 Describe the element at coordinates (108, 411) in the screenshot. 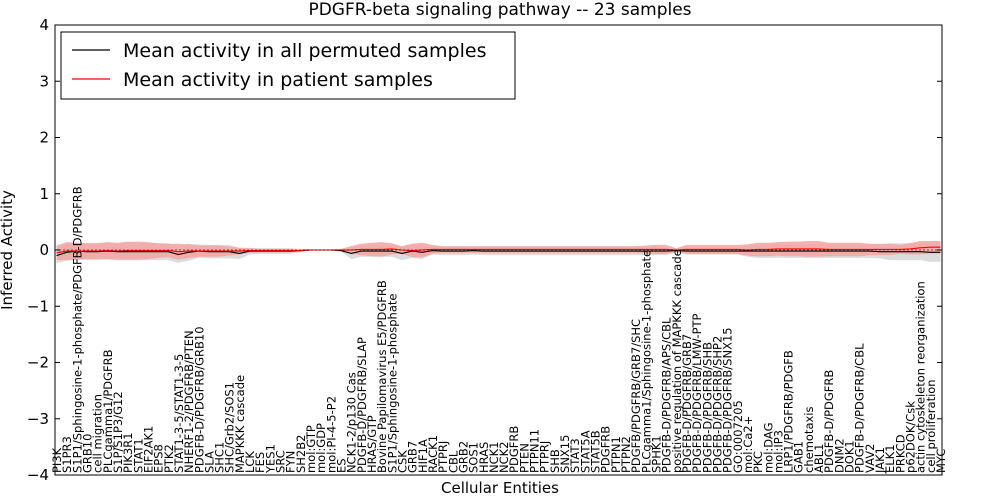

I see `category-label: PLCgamma1/PDGFRB` at that location.